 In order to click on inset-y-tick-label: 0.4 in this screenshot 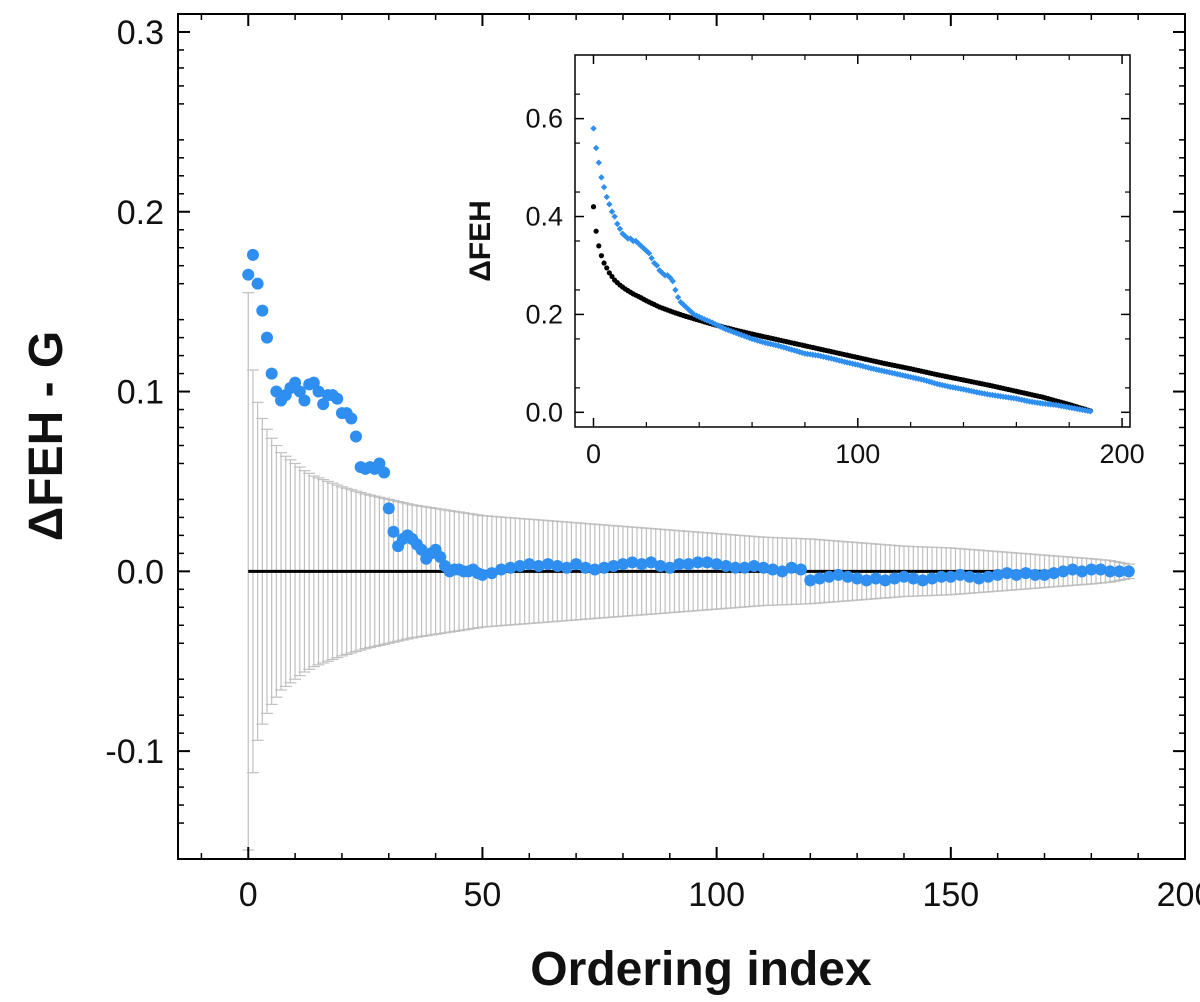, I will do `click(544, 217)`.